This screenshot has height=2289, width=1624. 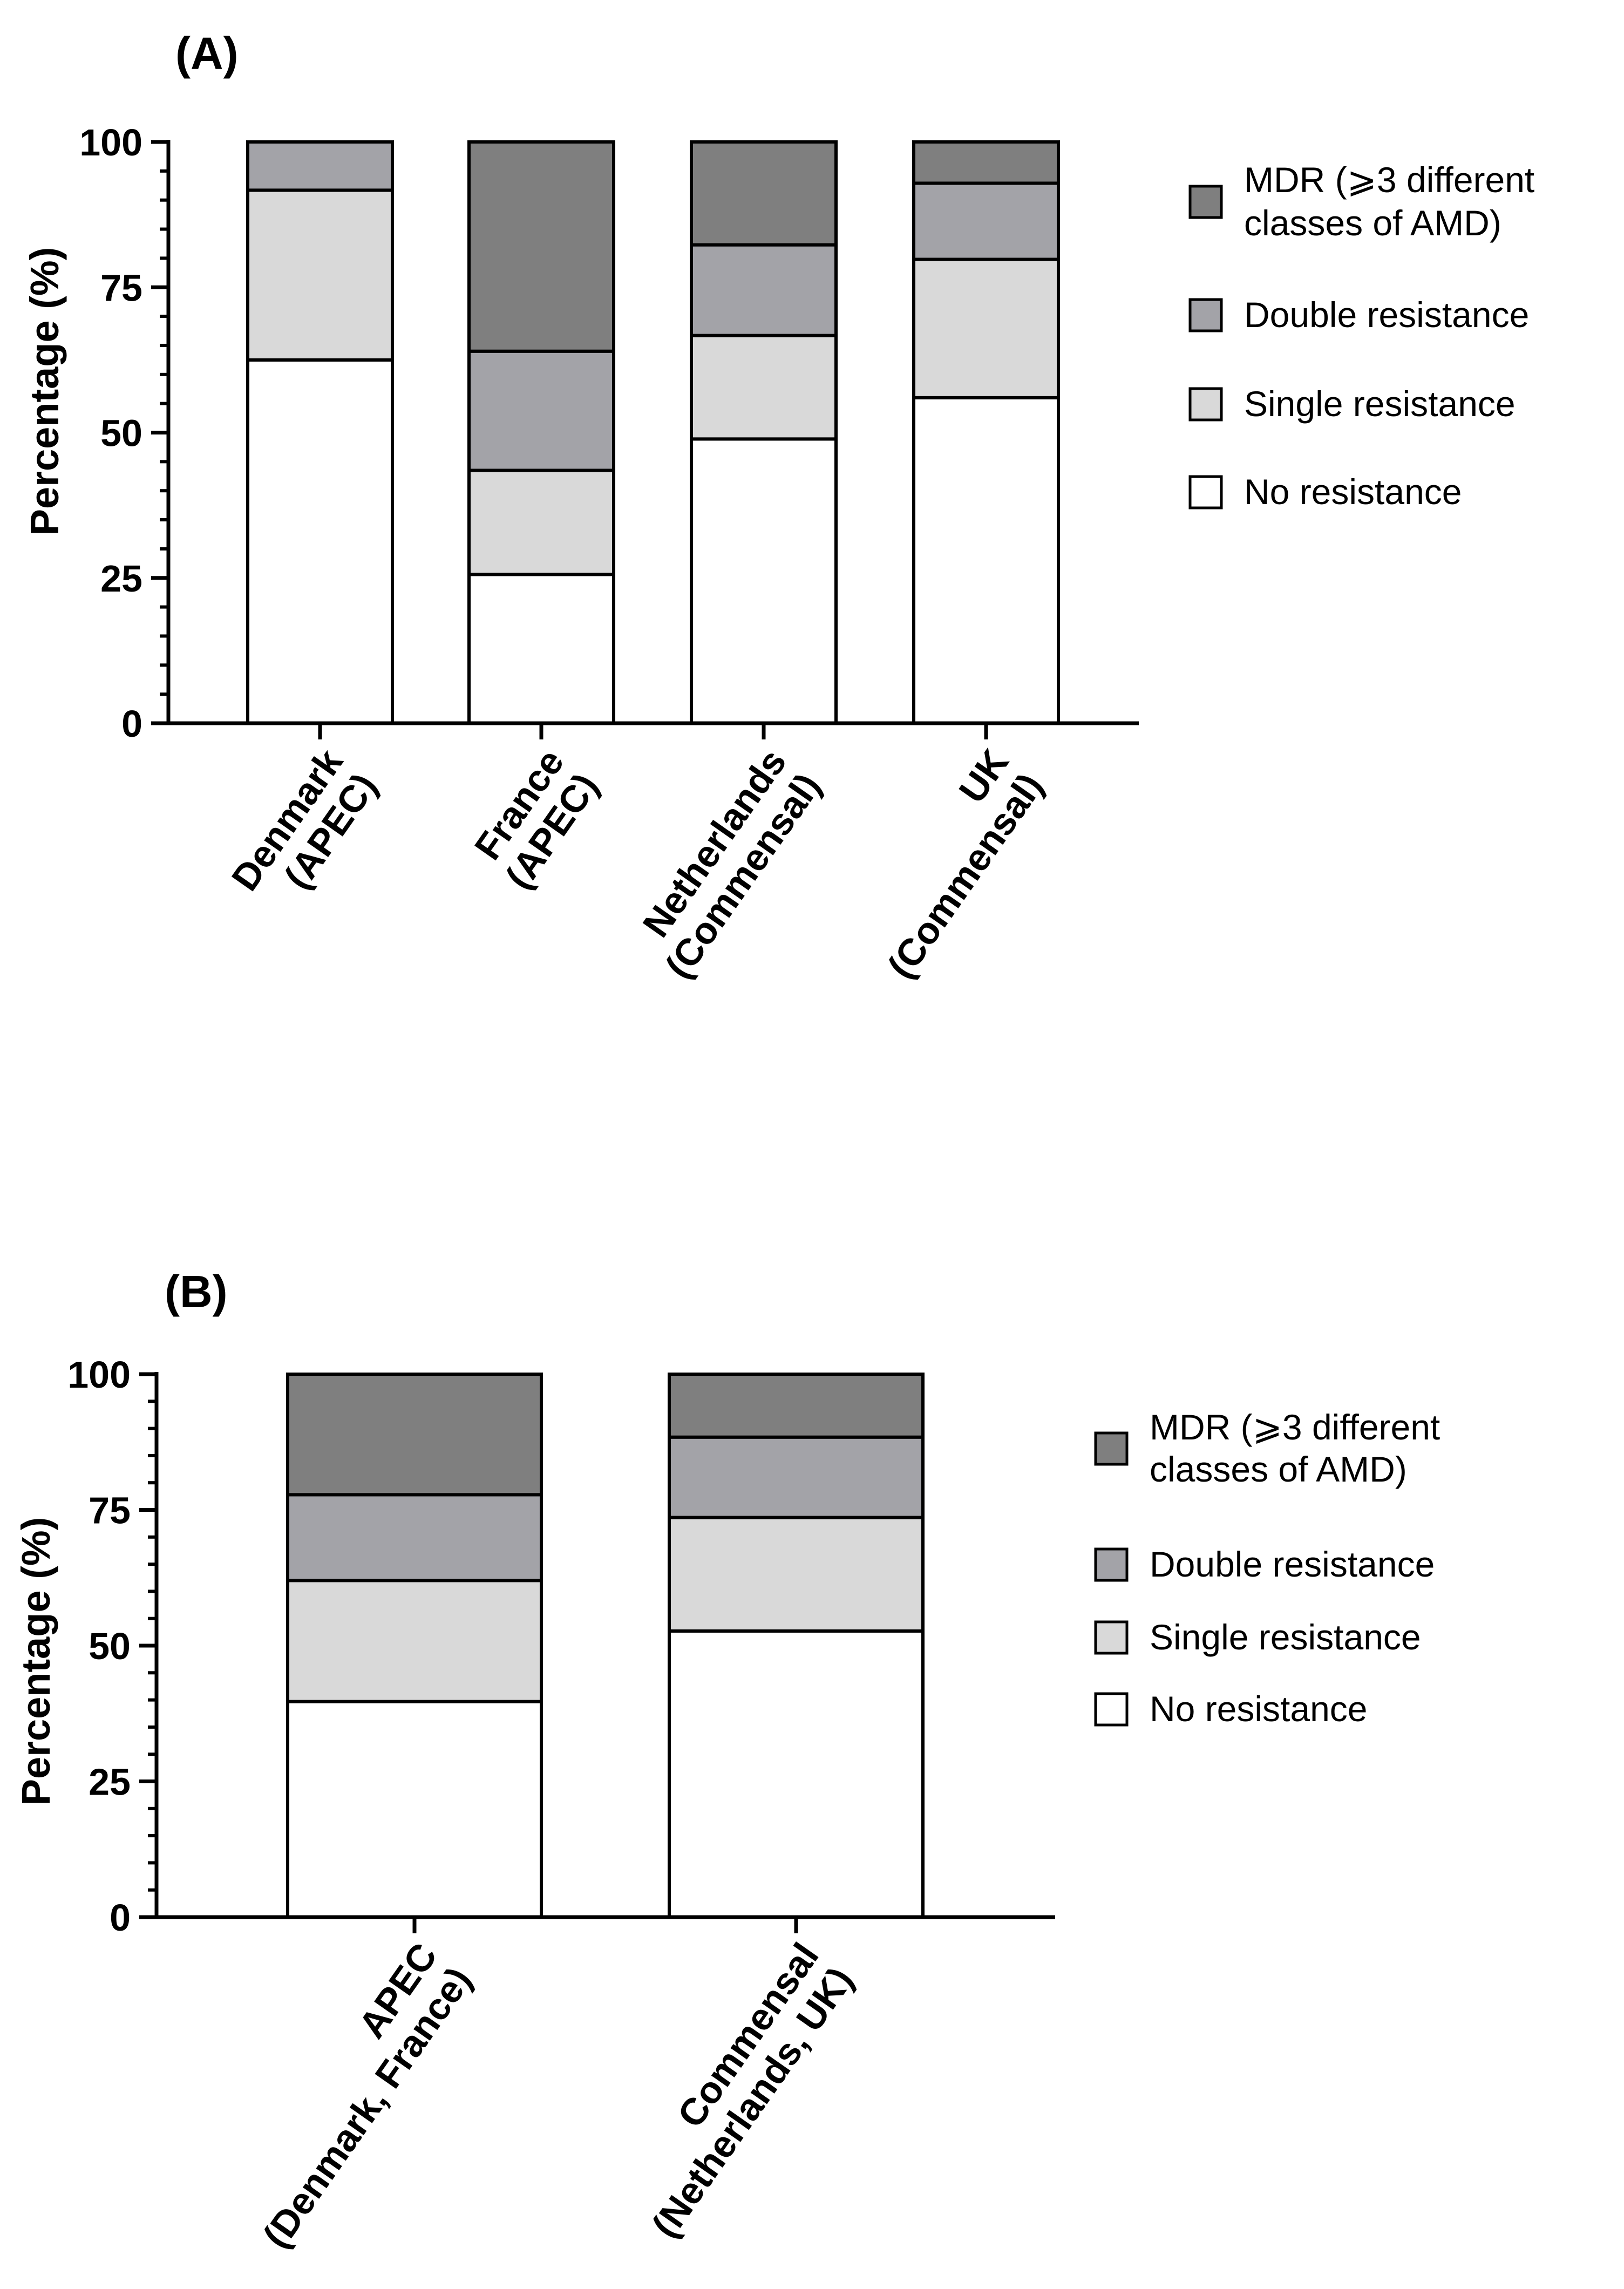 I want to click on panel-b-legend-label-none: No resistance, so click(x=1259, y=1709).